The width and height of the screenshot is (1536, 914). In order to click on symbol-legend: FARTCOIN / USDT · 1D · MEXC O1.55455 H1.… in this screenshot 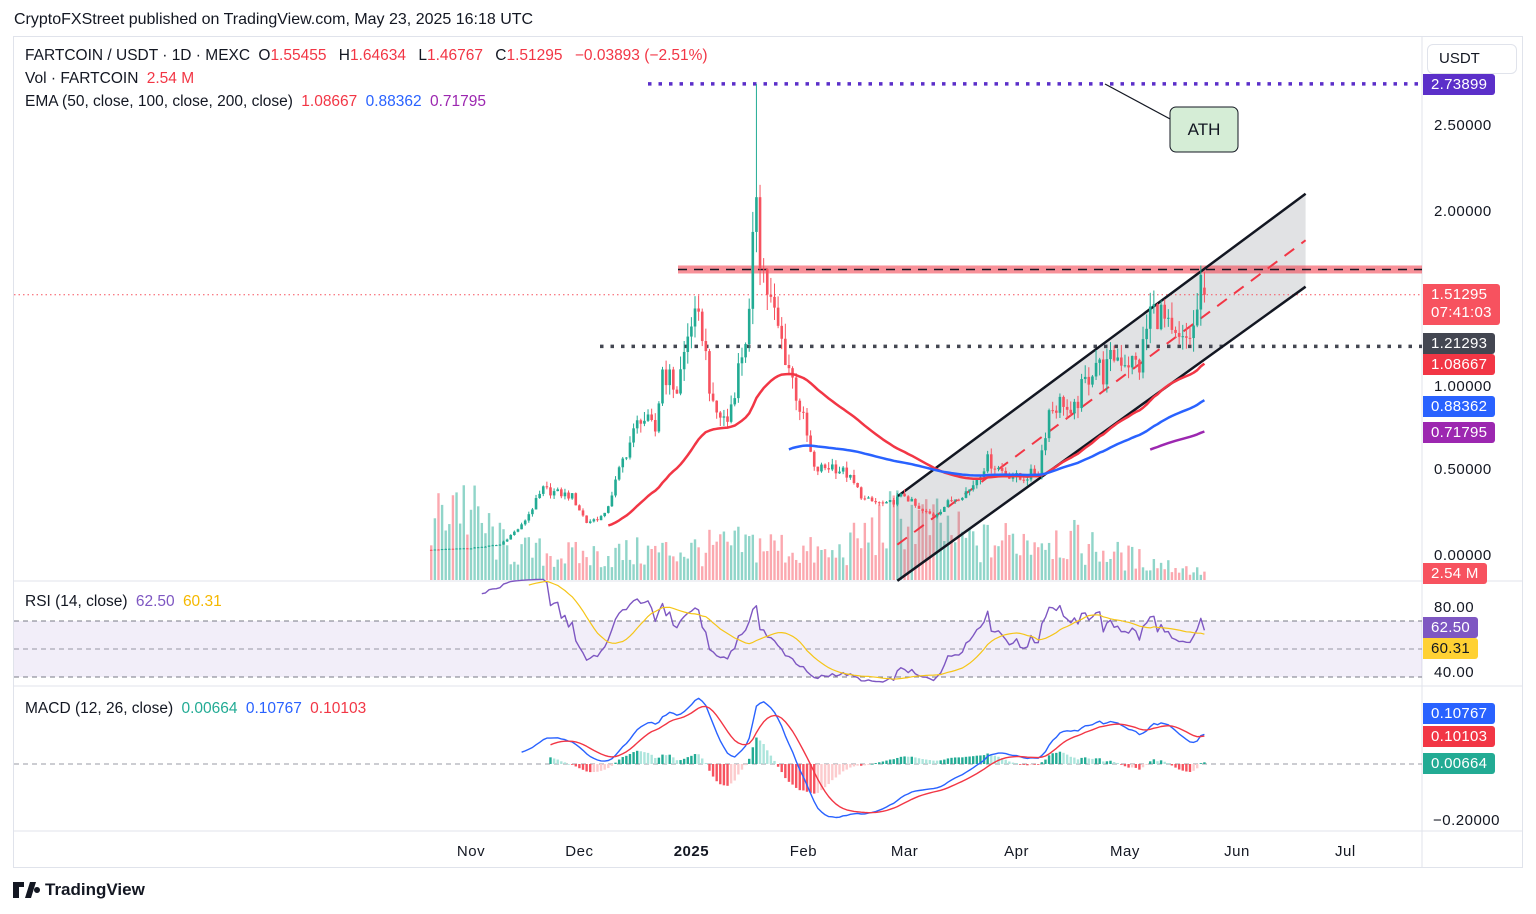, I will do `click(368, 56)`.